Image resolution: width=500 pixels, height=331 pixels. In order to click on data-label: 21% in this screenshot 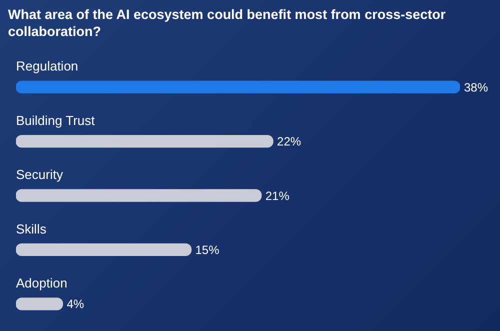, I will do `click(277, 195)`.